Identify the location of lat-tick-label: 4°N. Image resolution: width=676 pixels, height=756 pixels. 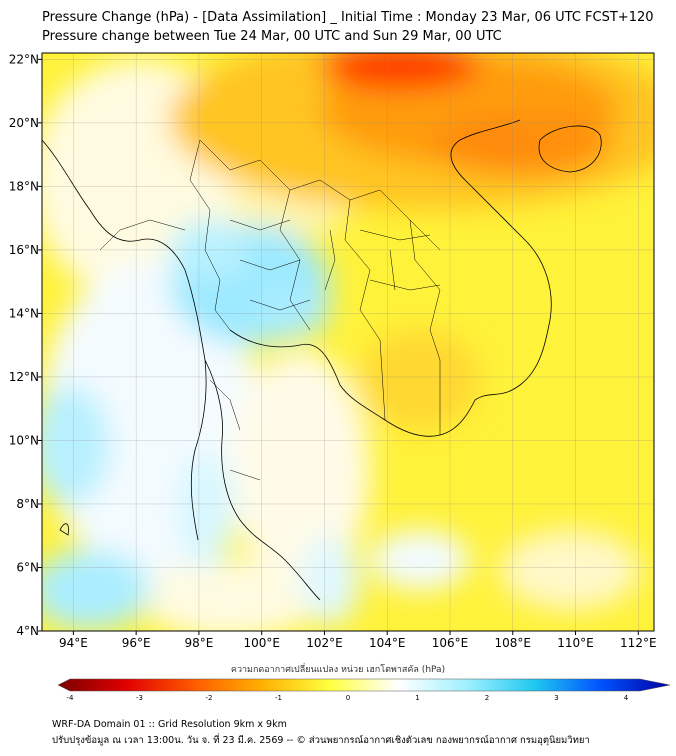
(27, 631).